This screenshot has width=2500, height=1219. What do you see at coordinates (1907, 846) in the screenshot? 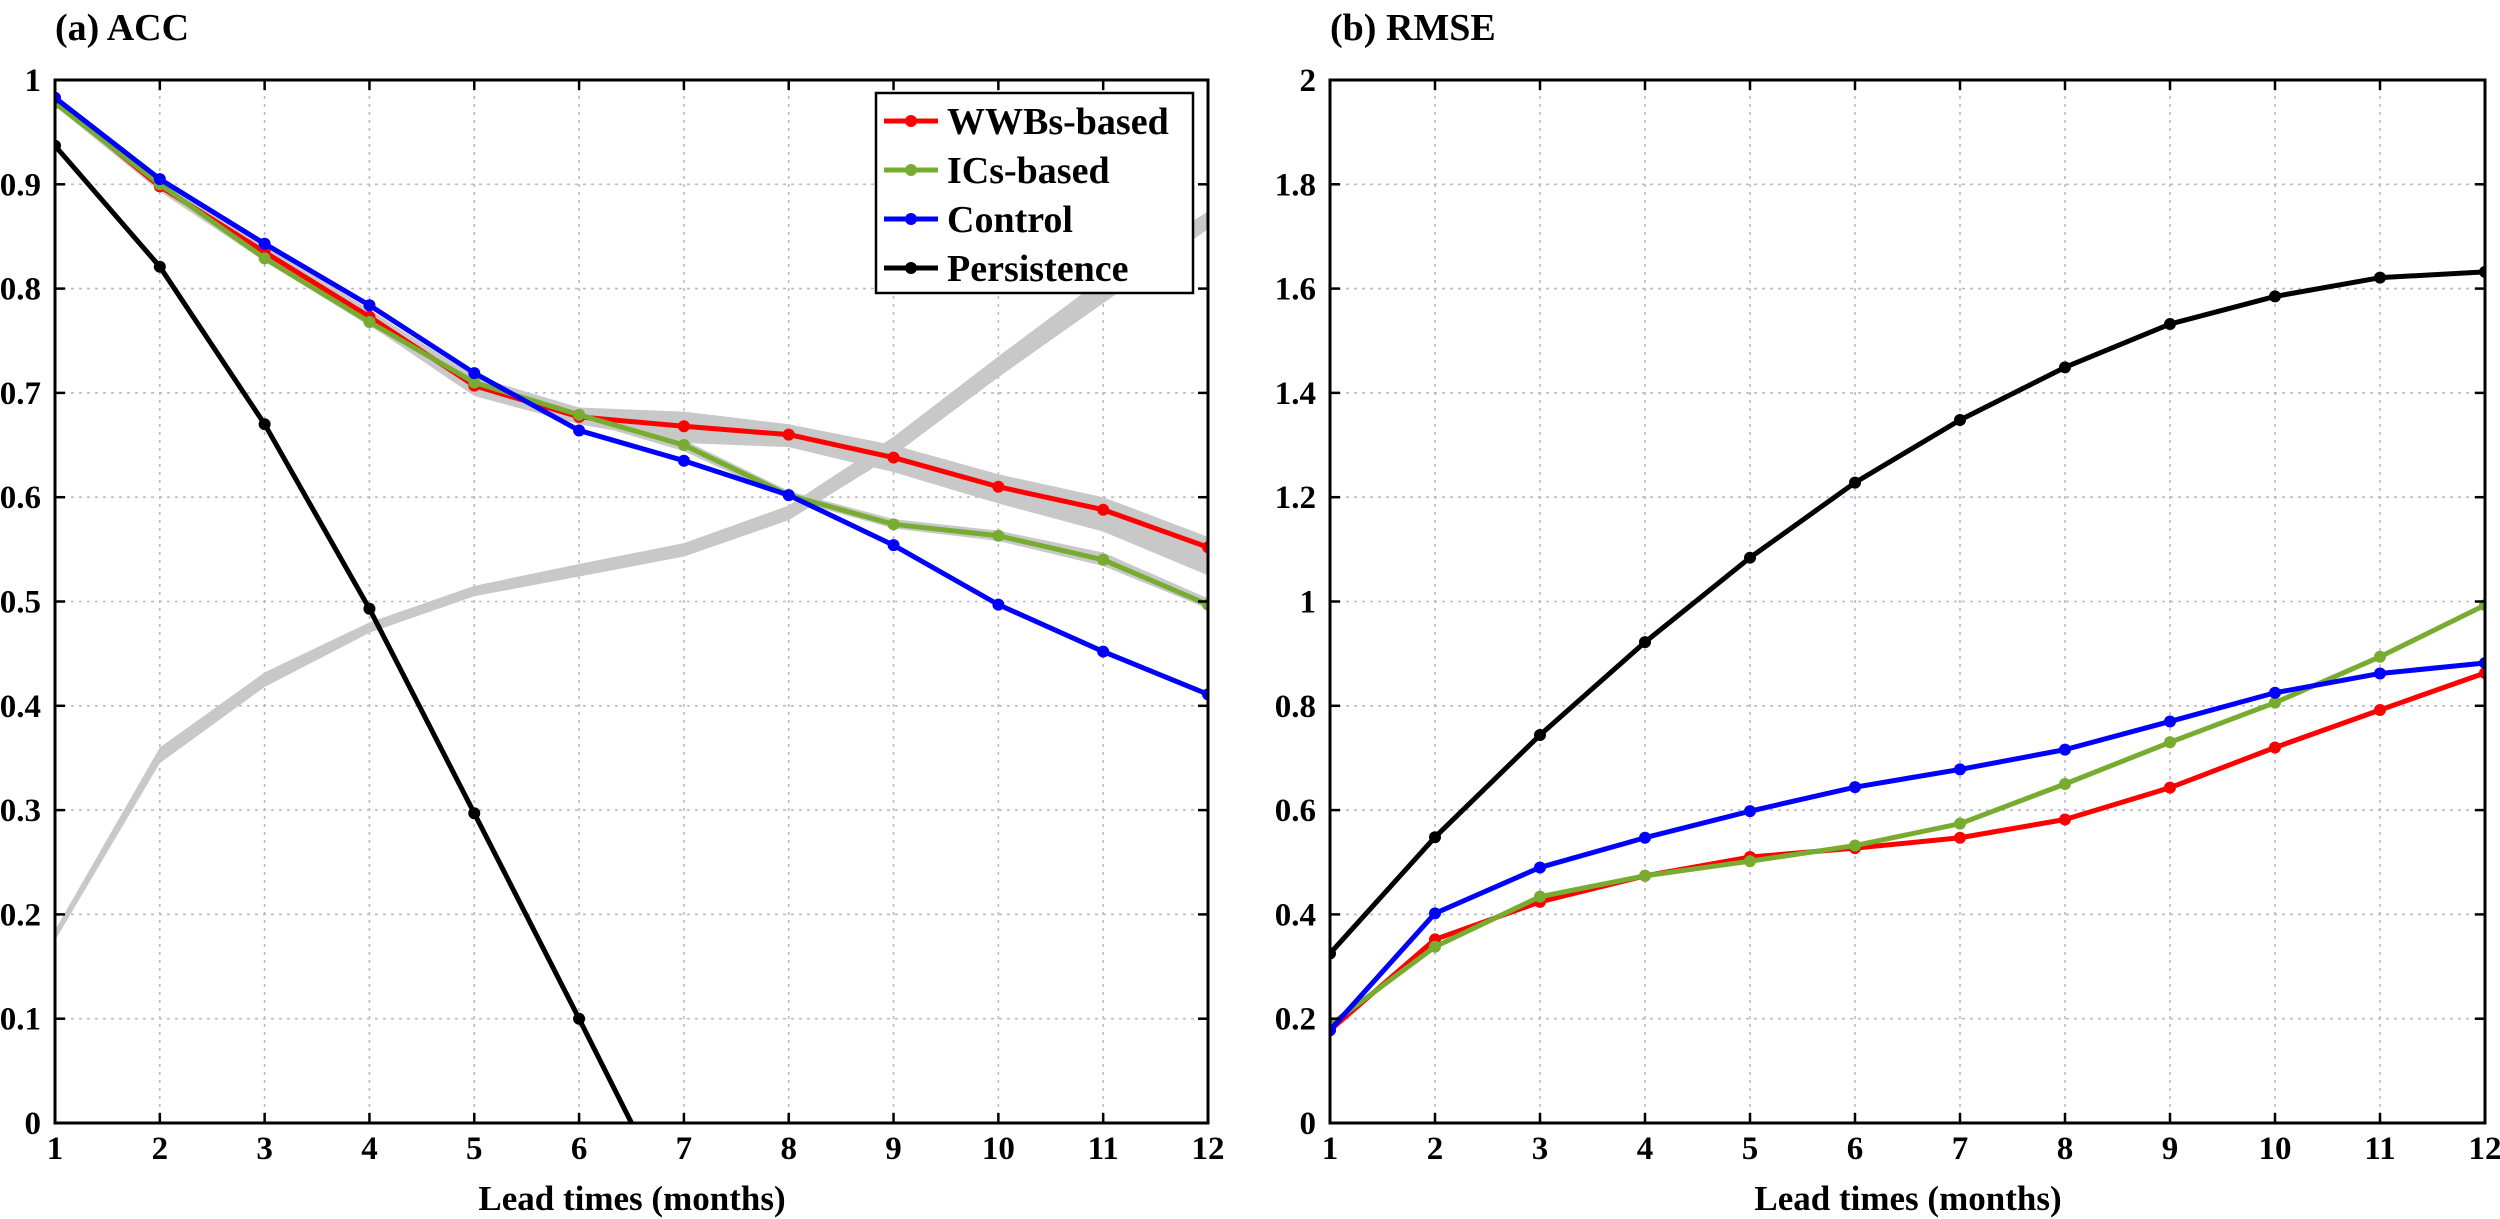
I see `rmse-series-line-control` at bounding box center [1907, 846].